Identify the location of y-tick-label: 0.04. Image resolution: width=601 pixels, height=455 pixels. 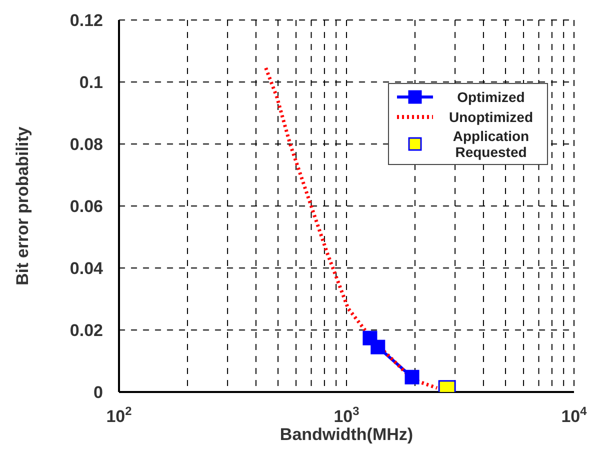
(87, 268).